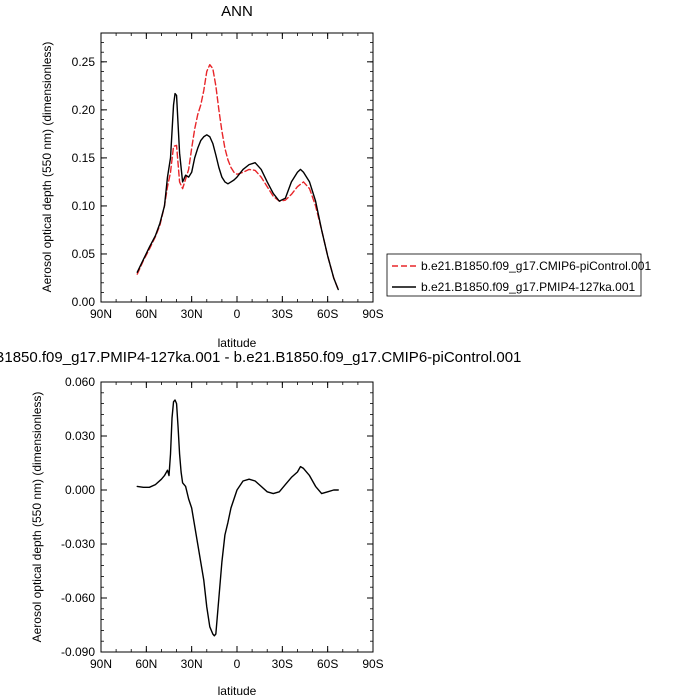 The width and height of the screenshot is (700, 700). What do you see at coordinates (84, 110) in the screenshot?
I see `y-tick-label: 0.20` at bounding box center [84, 110].